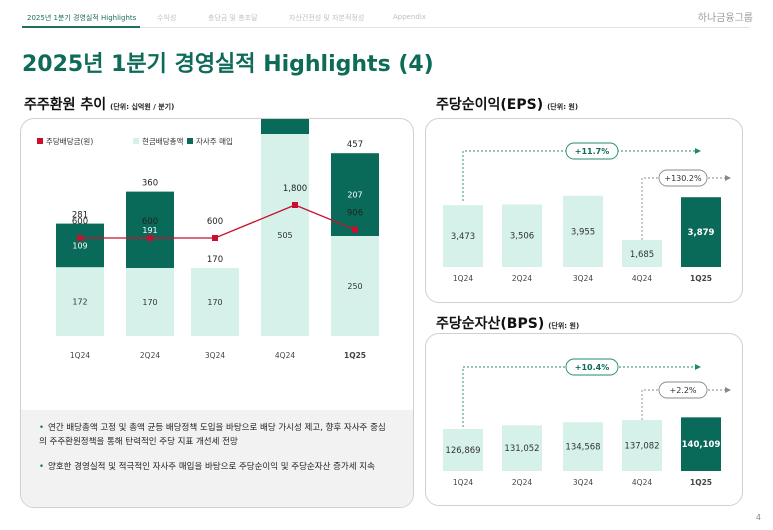 The height and width of the screenshot is (530, 773). Describe the element at coordinates (295, 189) in the screenshot. I see `dividend-per-share-label: 1,800` at that location.